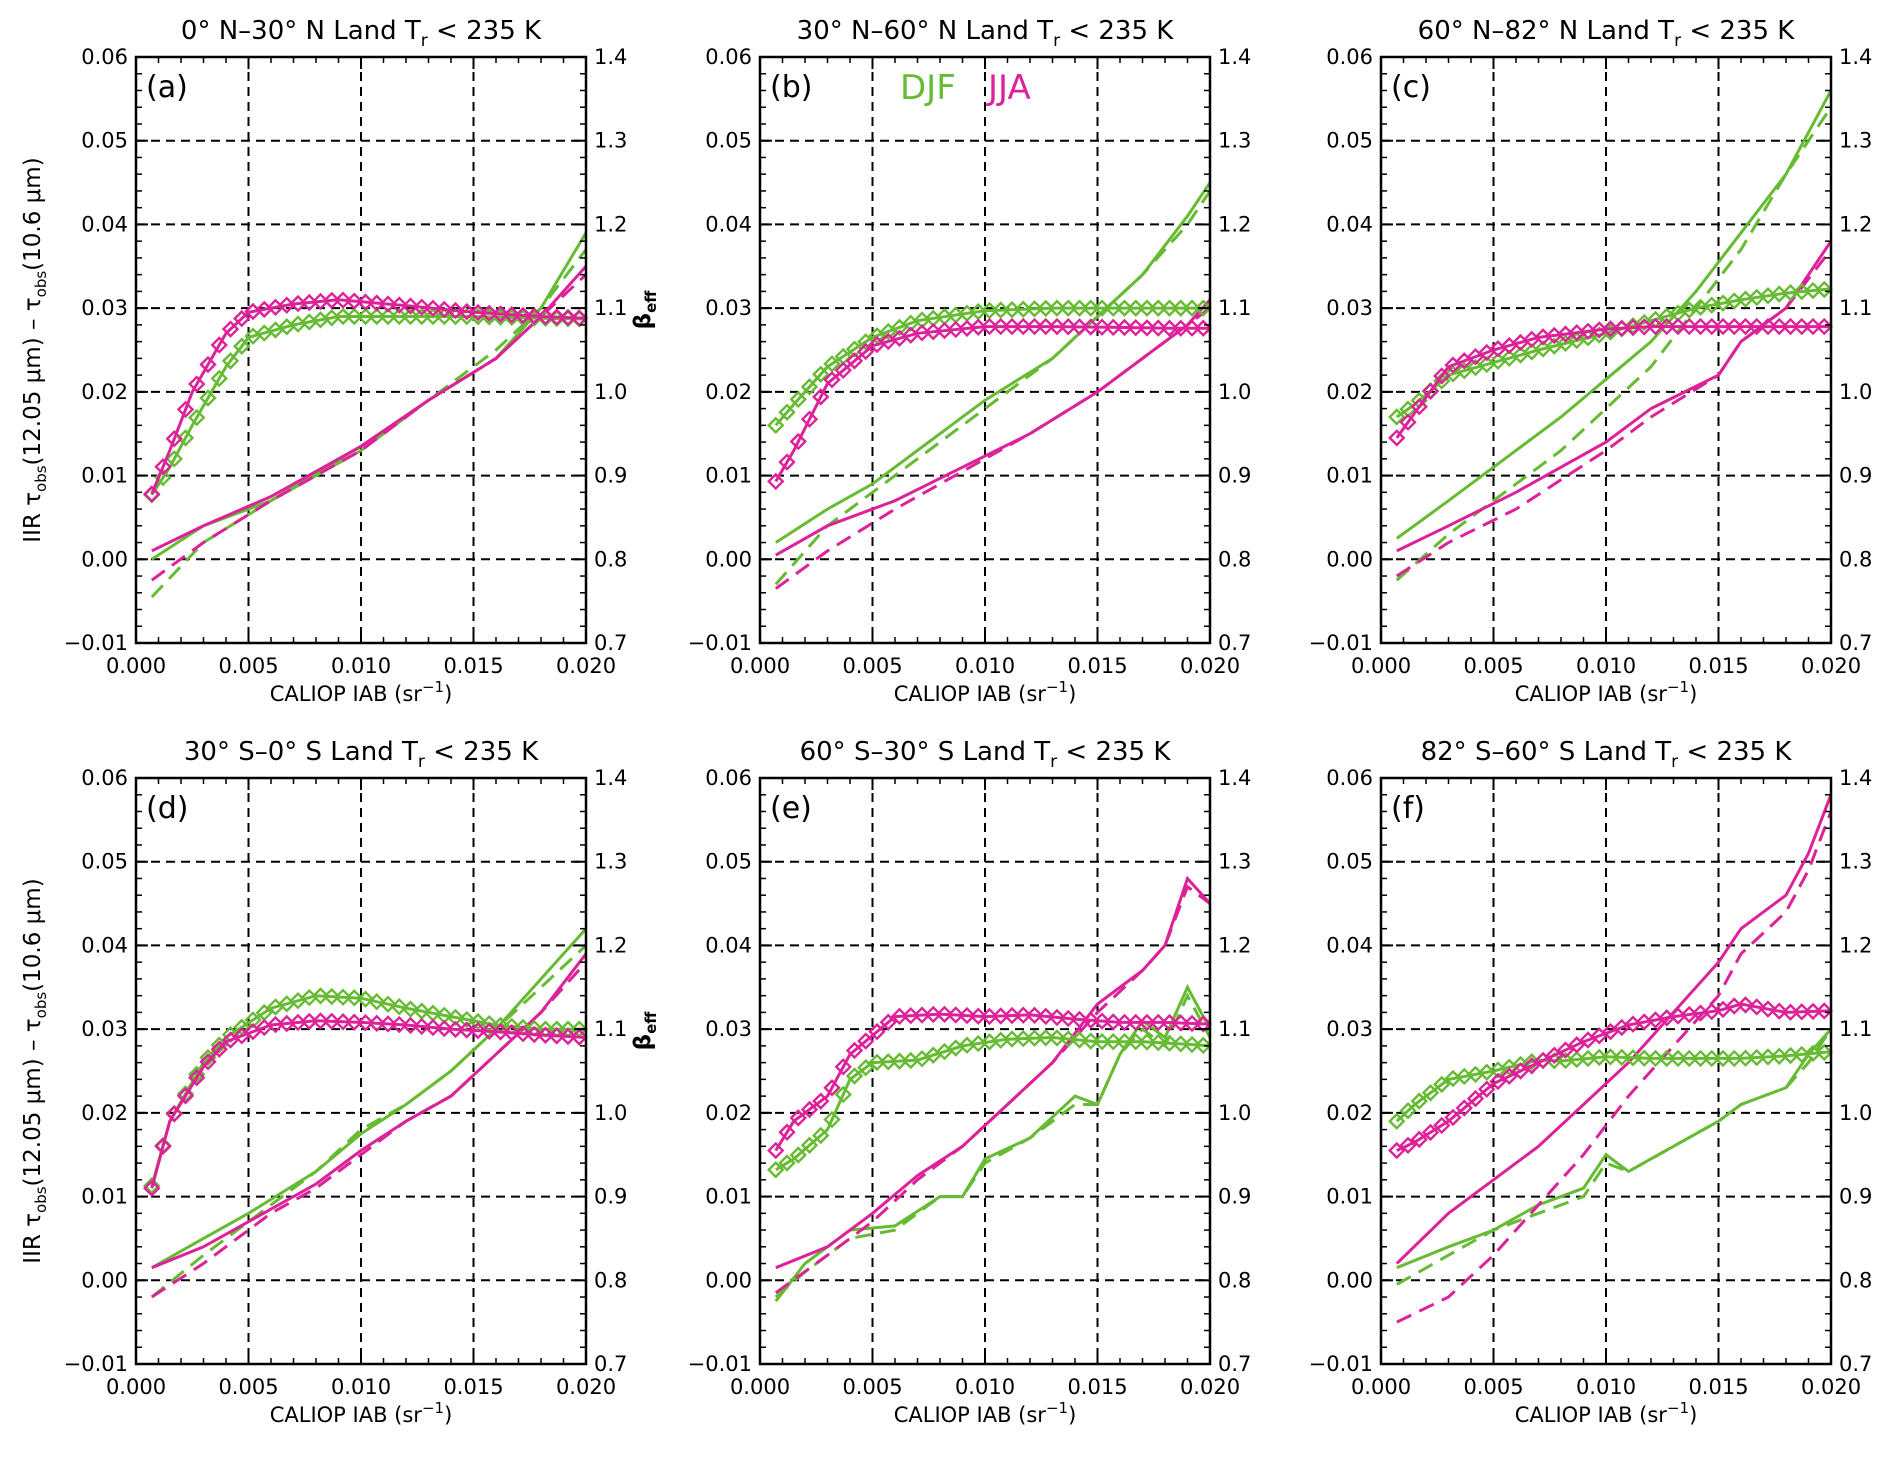 The width and height of the screenshot is (1892, 1467). Describe the element at coordinates (1349, 1029) in the screenshot. I see `y-tick-label: 0.03` at that location.